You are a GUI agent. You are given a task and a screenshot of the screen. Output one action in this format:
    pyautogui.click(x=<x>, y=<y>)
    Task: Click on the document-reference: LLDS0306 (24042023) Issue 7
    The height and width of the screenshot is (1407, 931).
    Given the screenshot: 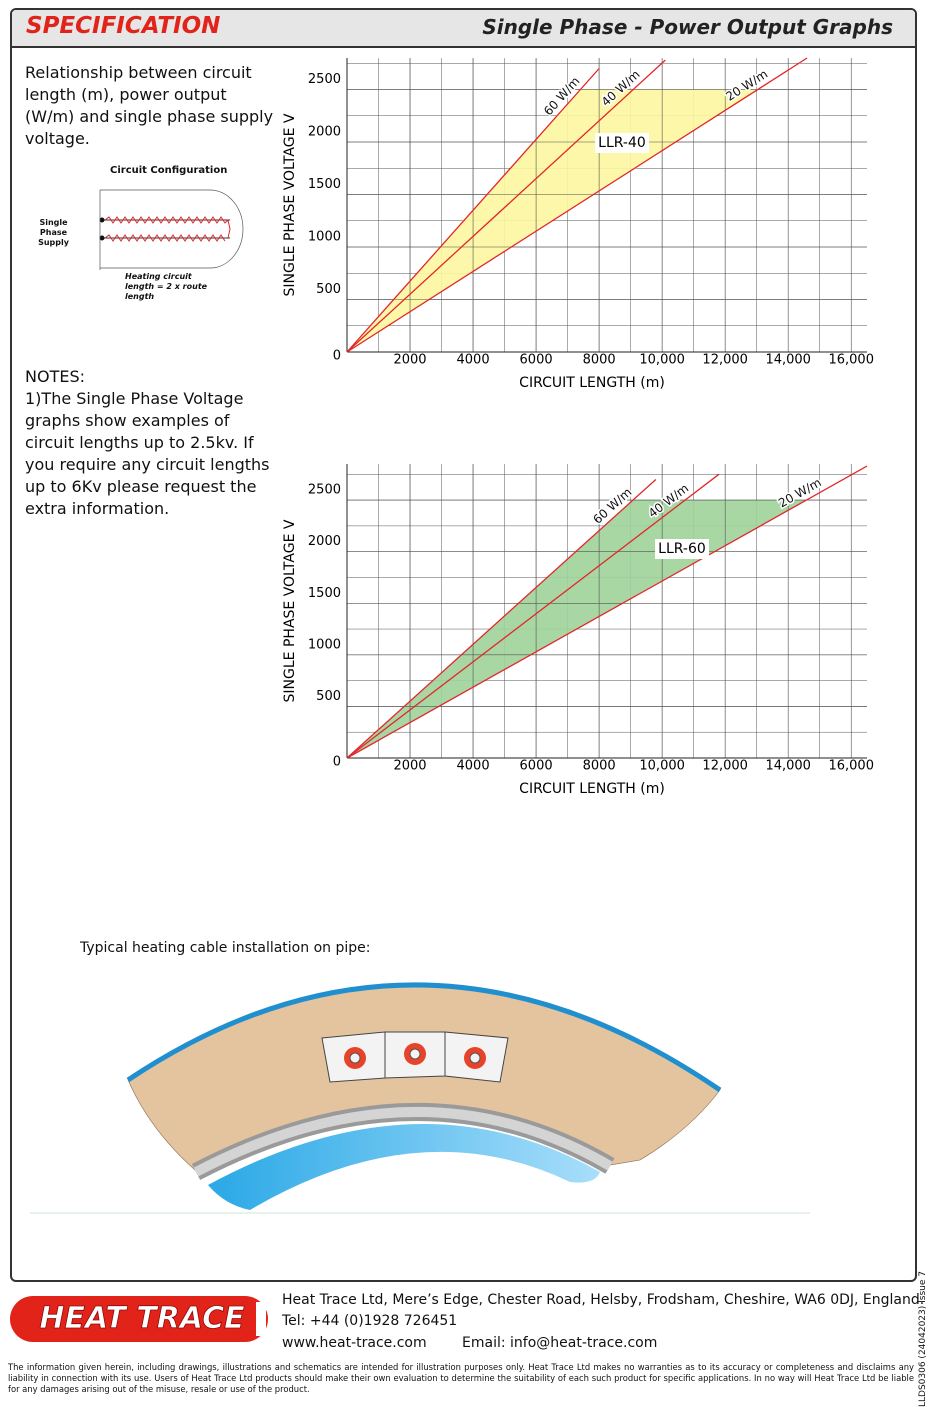 What is the action you would take?
    pyautogui.click(x=923, y=1339)
    